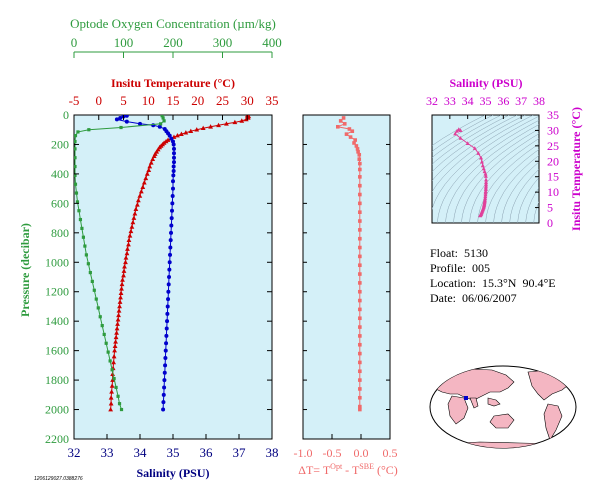 The height and width of the screenshot is (500, 608). Describe the element at coordinates (503, 407) in the screenshot. I see `world-map` at that location.